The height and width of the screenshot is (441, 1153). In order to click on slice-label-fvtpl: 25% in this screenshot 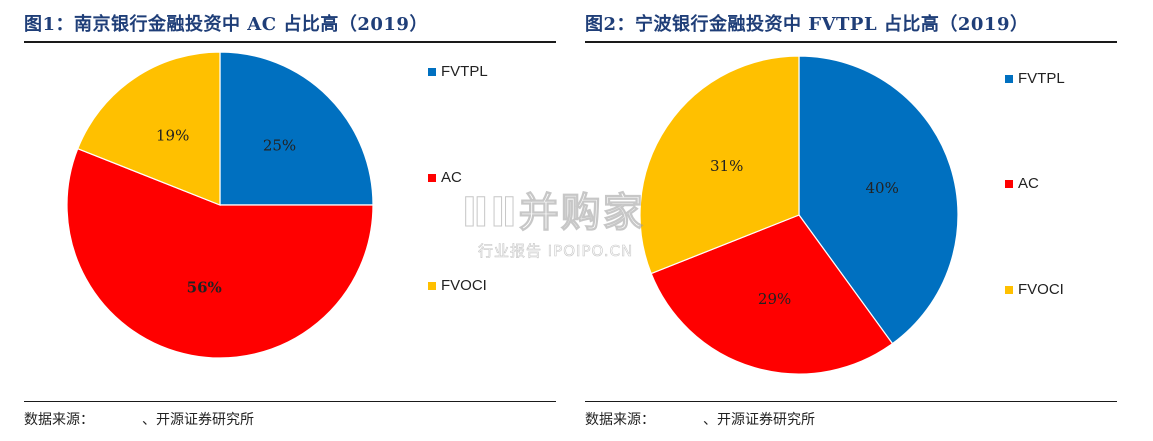, I will do `click(279, 145)`.